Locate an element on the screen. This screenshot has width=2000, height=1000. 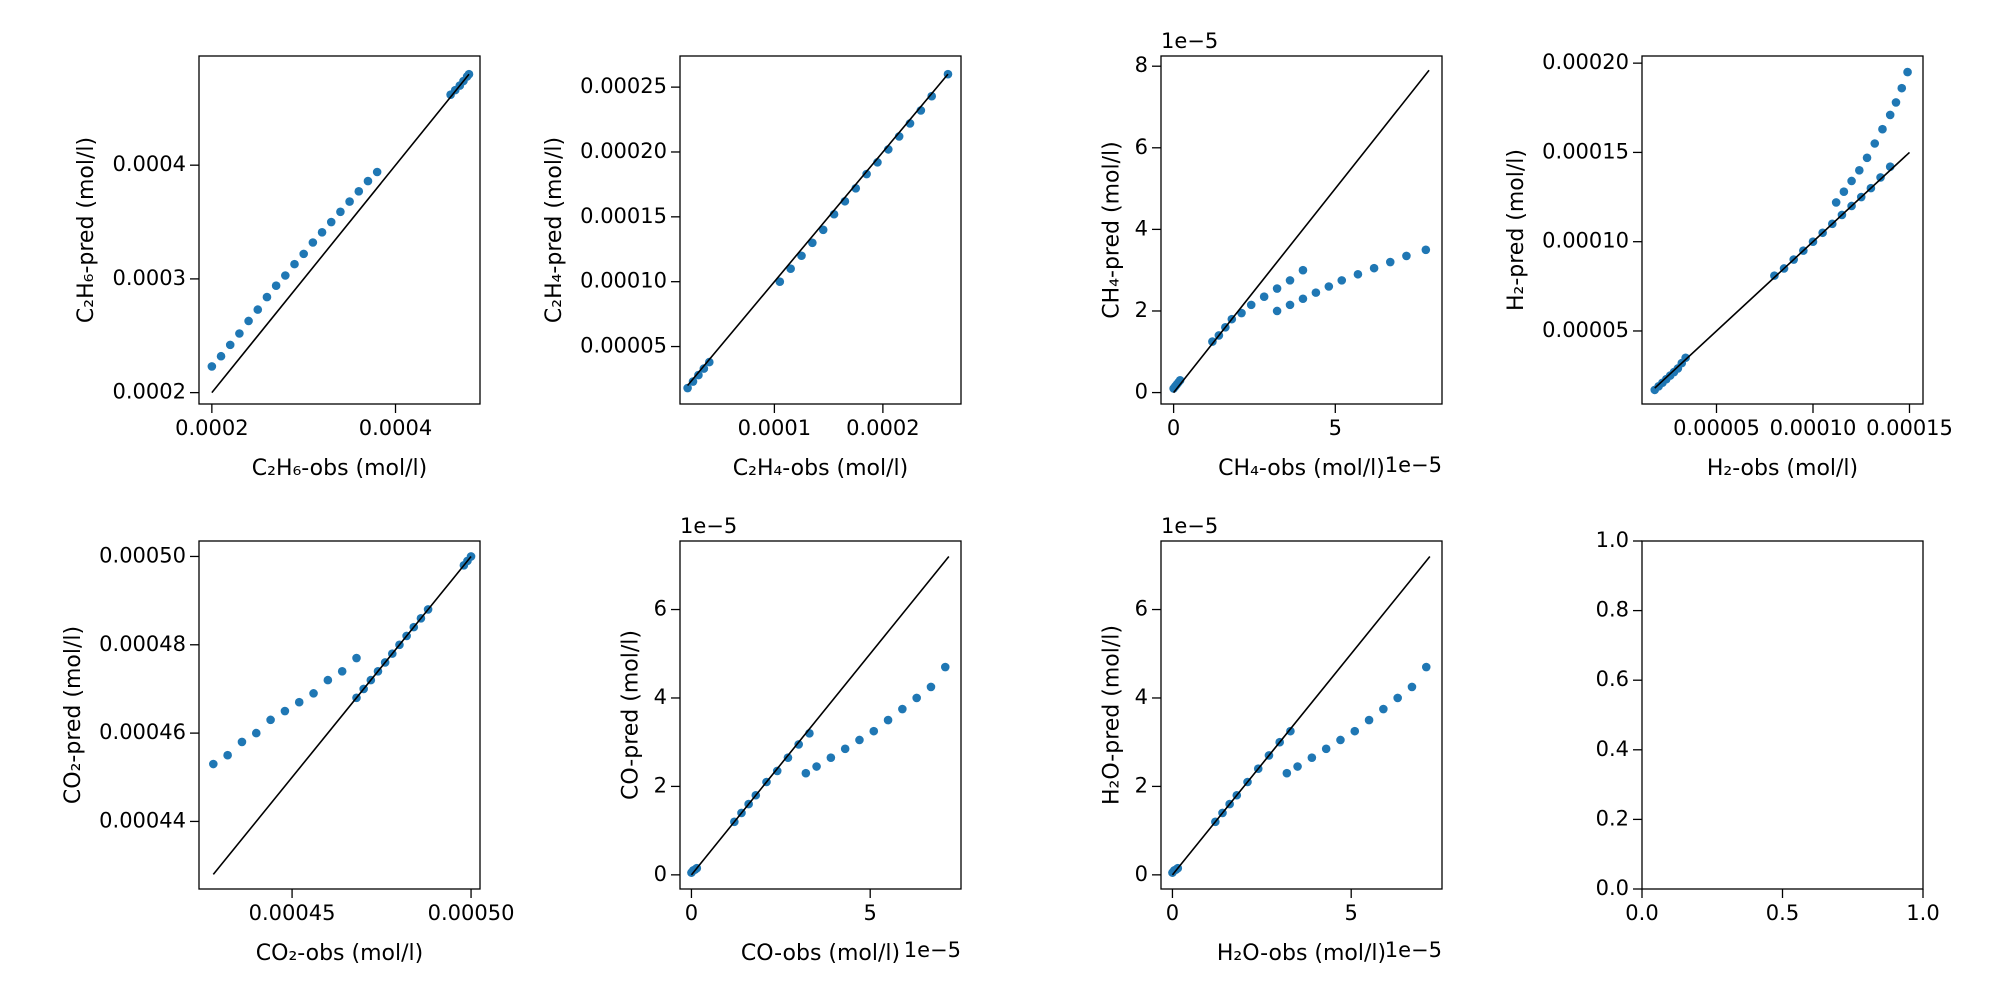
y-axis-label: H₂O-pred (mol/l) is located at coordinates (1111, 715).